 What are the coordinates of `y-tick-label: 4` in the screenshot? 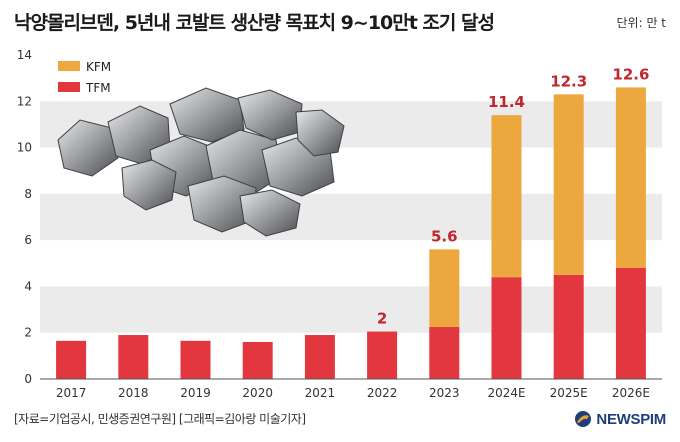 It's located at (28, 286).